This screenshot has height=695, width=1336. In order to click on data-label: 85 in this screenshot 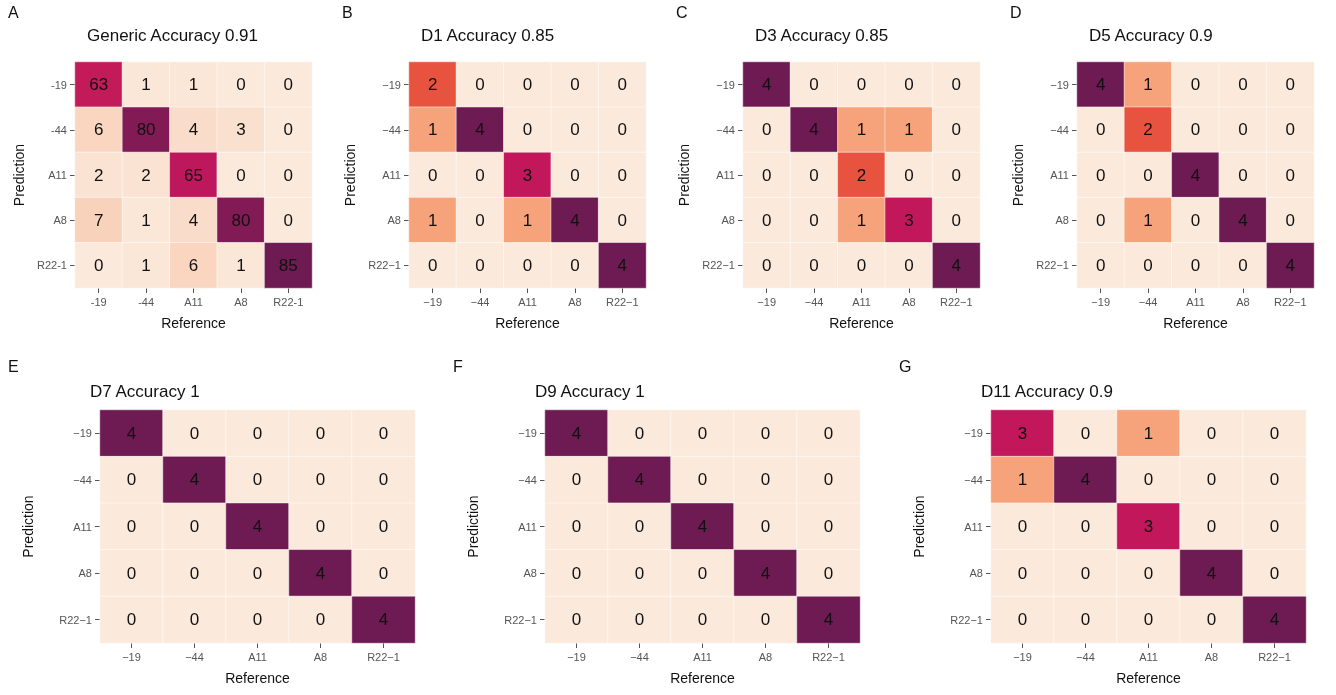, I will do `click(288, 265)`.